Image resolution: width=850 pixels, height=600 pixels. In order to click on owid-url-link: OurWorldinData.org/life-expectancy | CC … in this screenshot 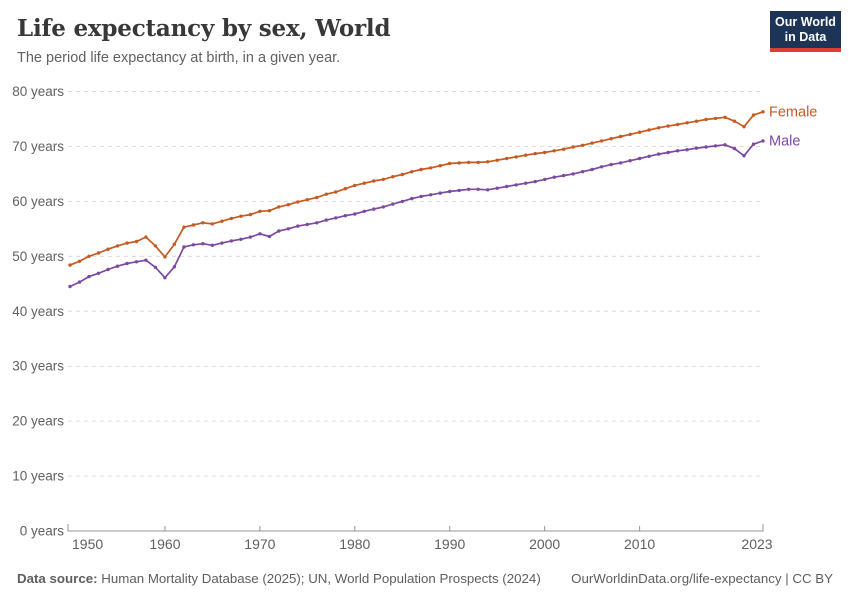, I will do `click(702, 578)`.